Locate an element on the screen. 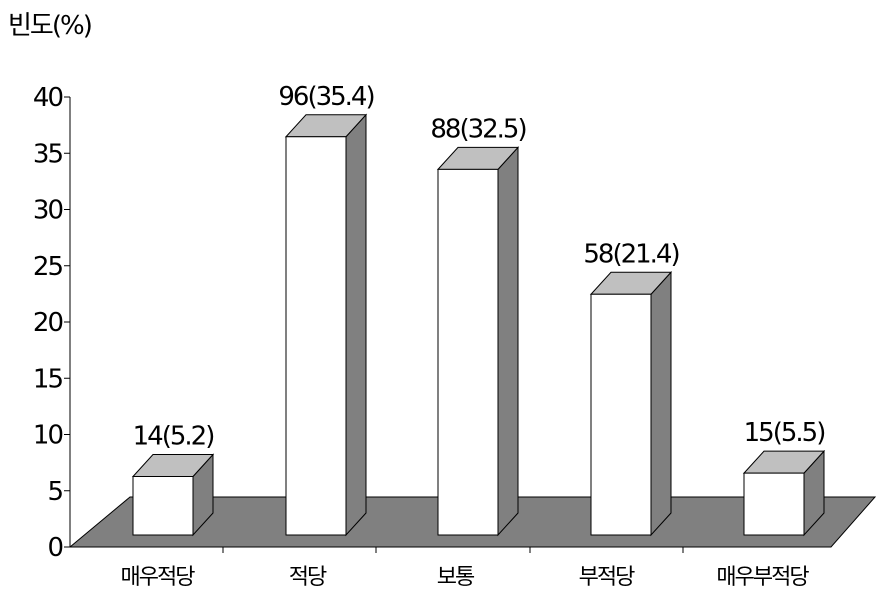 The height and width of the screenshot is (589, 877). data-label: 15(5.5) is located at coordinates (784, 433).